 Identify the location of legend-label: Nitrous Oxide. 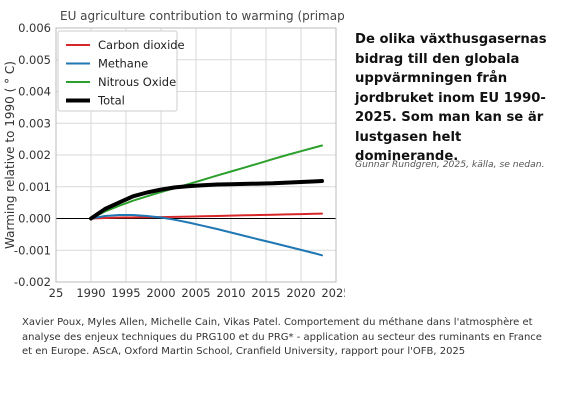
(137, 82).